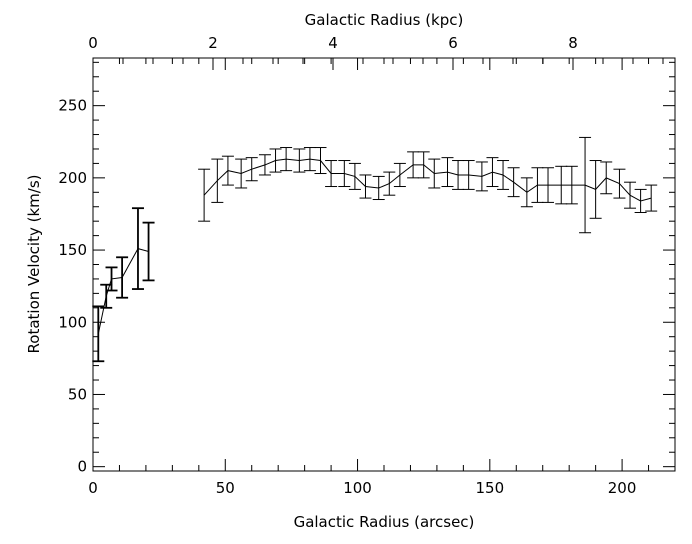 The height and width of the screenshot is (544, 692). What do you see at coordinates (213, 43) in the screenshot?
I see `top-x-tick-label: 2` at bounding box center [213, 43].